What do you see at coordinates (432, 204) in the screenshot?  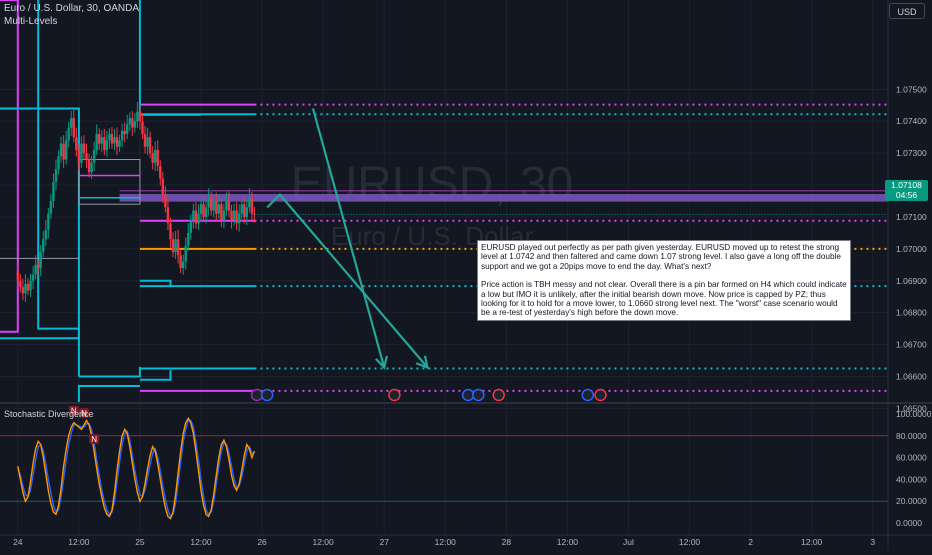 I see `watermark: EURUSD, 30 Euro / U.S. Dollar` at bounding box center [432, 204].